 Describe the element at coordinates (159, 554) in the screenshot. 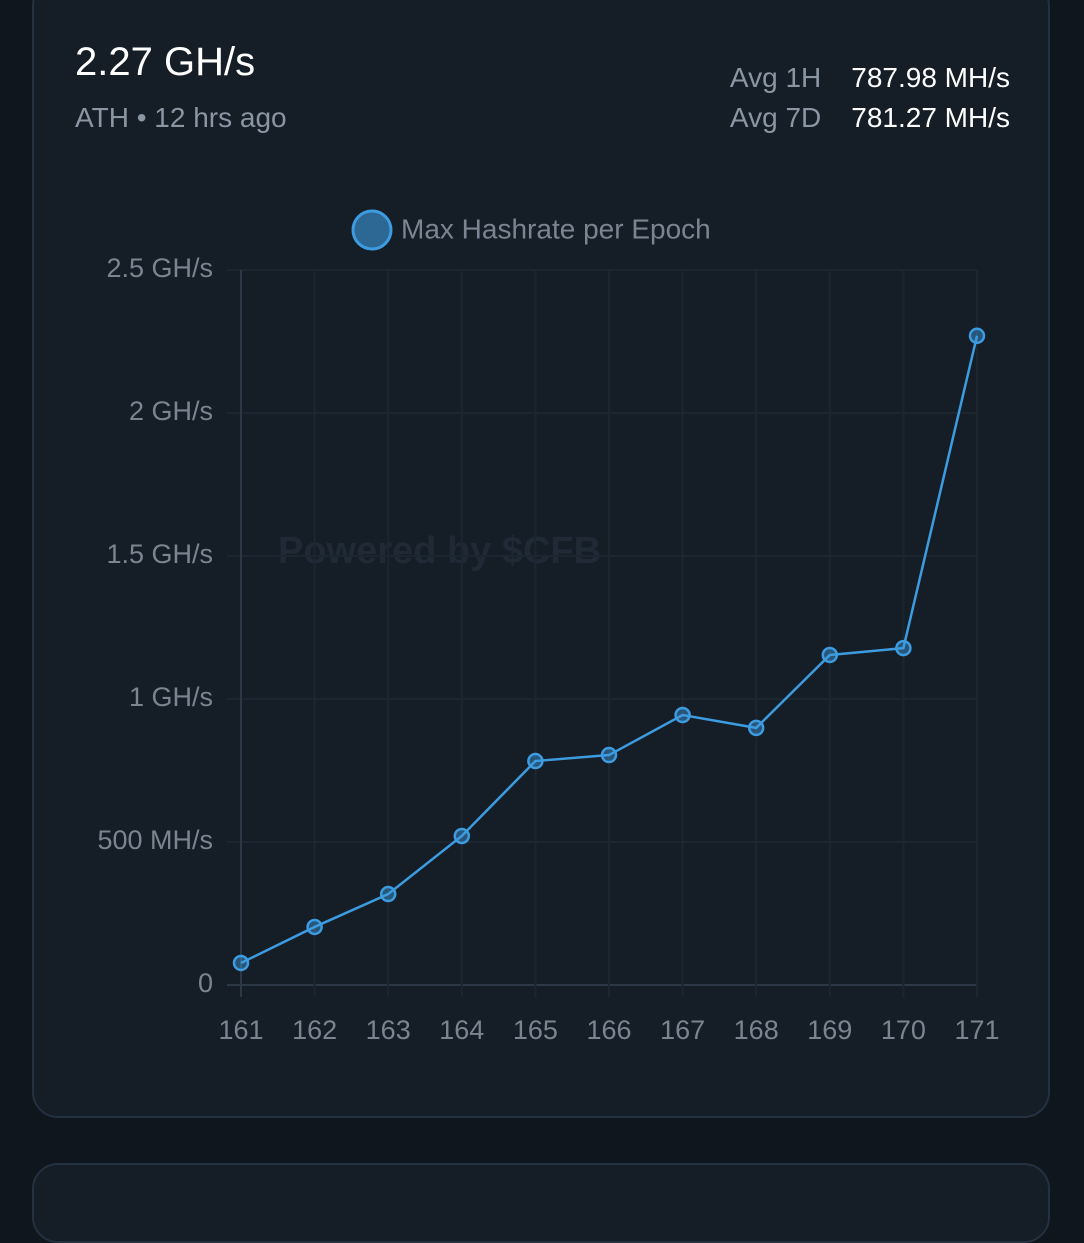

I see `y-tick-label: 1.5 GH/s` at that location.